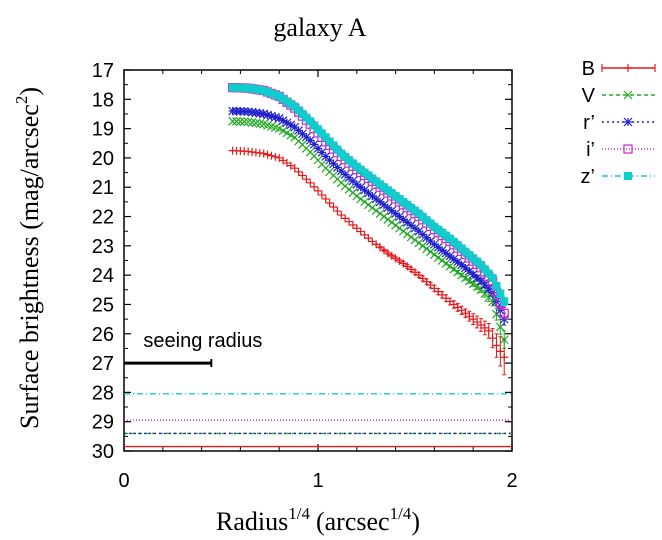 The image size is (662, 540). What do you see at coordinates (103, 276) in the screenshot?
I see `y-tick-label: 24` at bounding box center [103, 276].